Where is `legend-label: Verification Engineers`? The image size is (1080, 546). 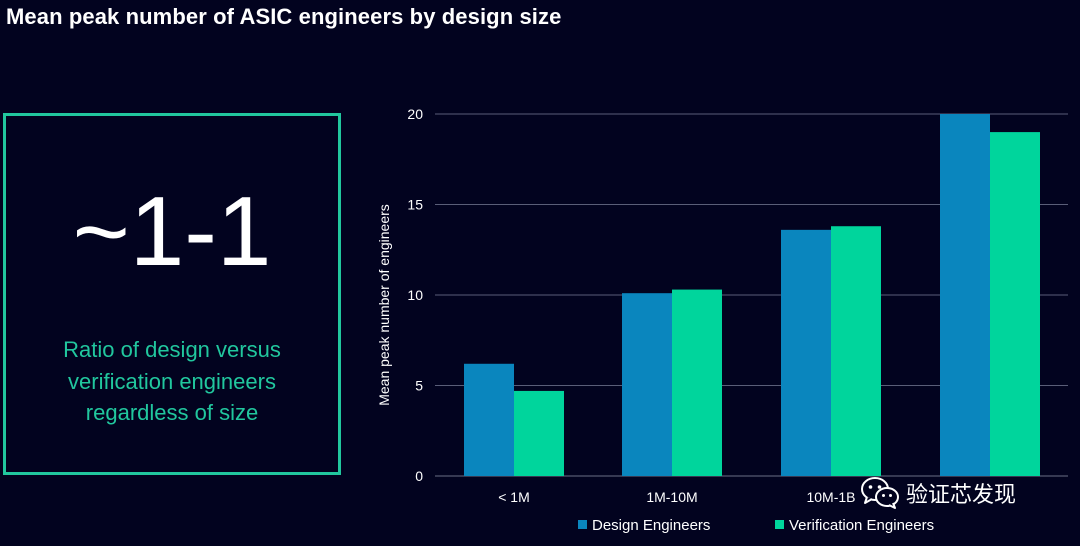 legend-label: Verification Engineers is located at coordinates (861, 525).